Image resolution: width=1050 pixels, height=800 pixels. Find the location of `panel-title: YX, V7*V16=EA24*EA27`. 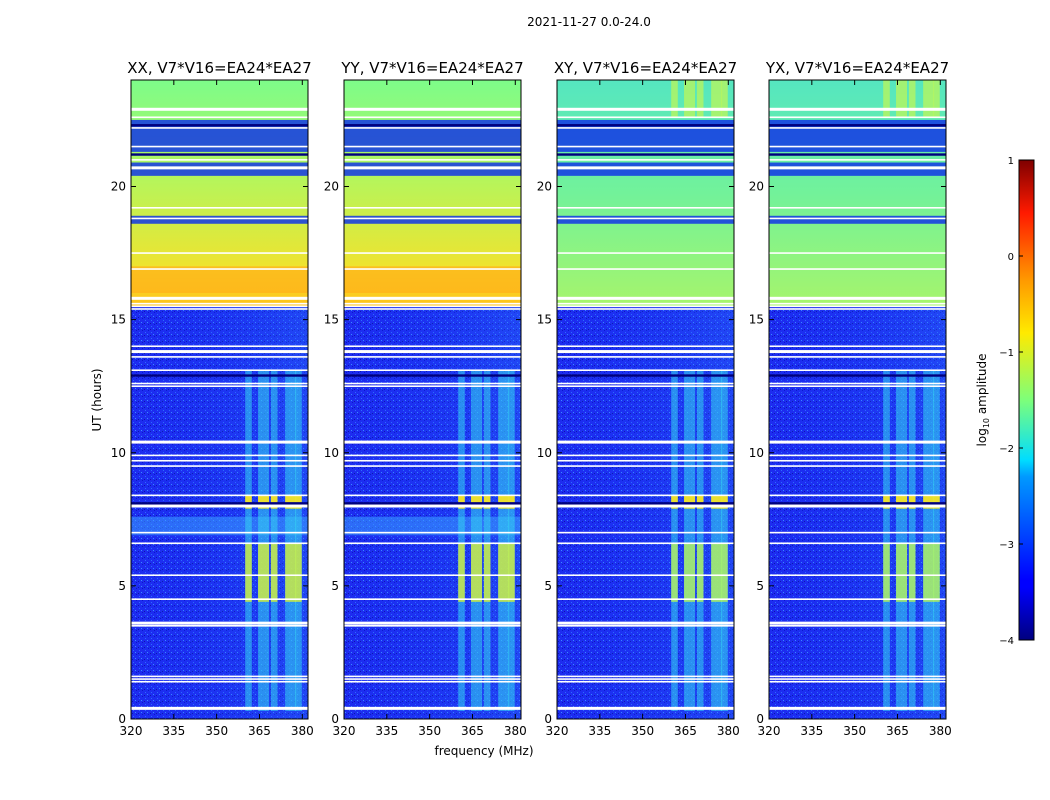

panel-title: YX, V7*V16=EA24*EA27 is located at coordinates (857, 68).